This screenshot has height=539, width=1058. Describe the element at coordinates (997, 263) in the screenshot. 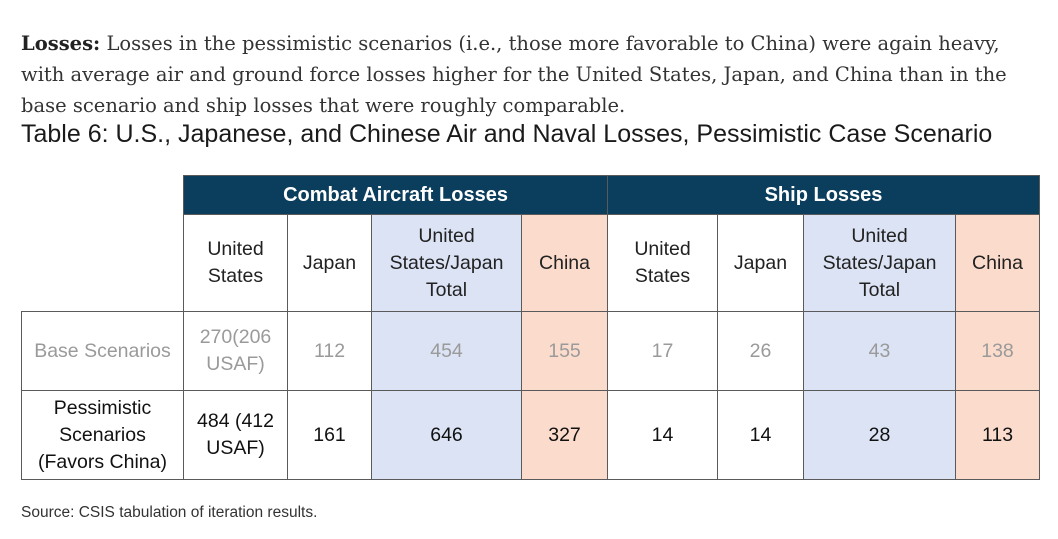

I see `col-ships-china: China` at that location.